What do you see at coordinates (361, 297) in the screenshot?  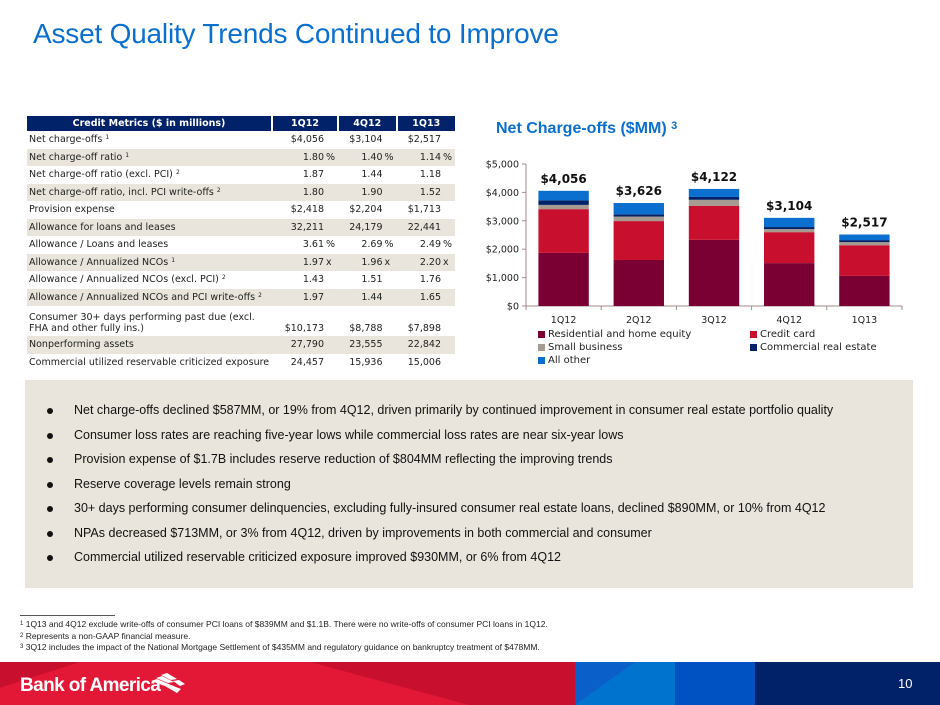 I see `cell-value: 1.44` at bounding box center [361, 297].